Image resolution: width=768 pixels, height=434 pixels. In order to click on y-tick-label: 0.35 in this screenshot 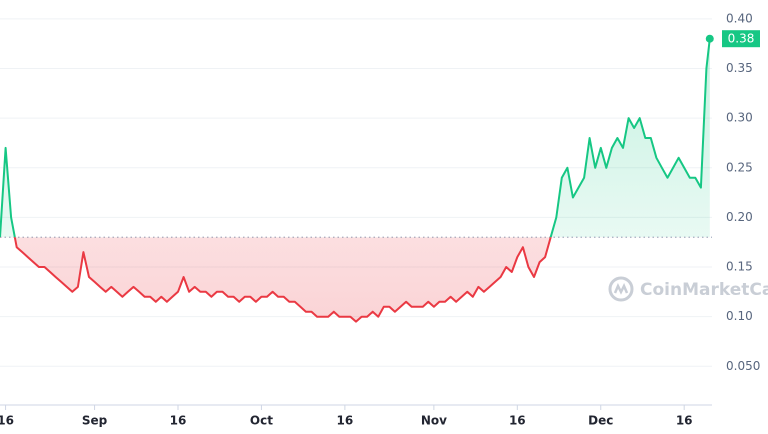, I will do `click(739, 68)`.